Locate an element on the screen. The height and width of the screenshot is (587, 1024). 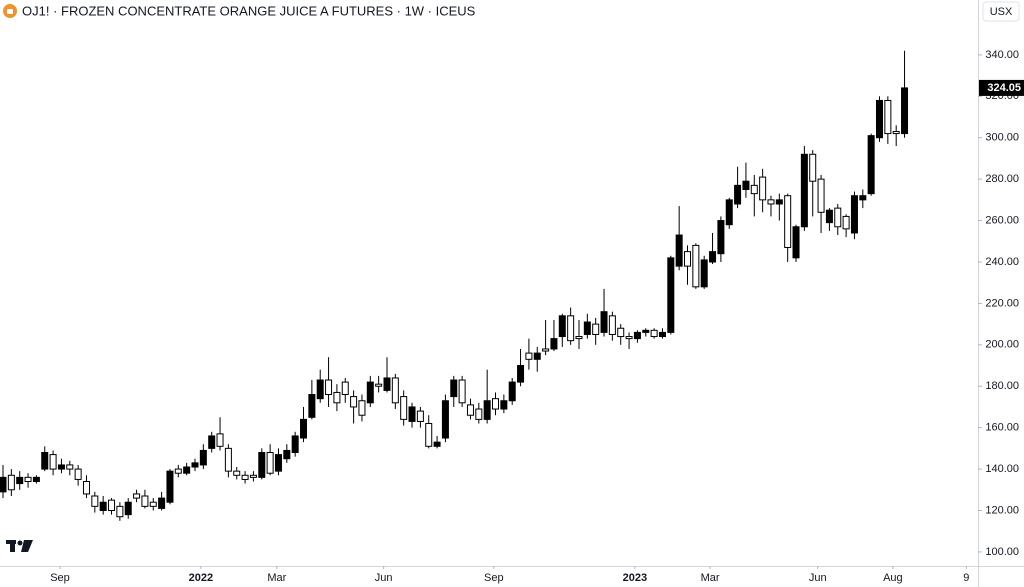
currency-box is located at coordinates (1001, 11).